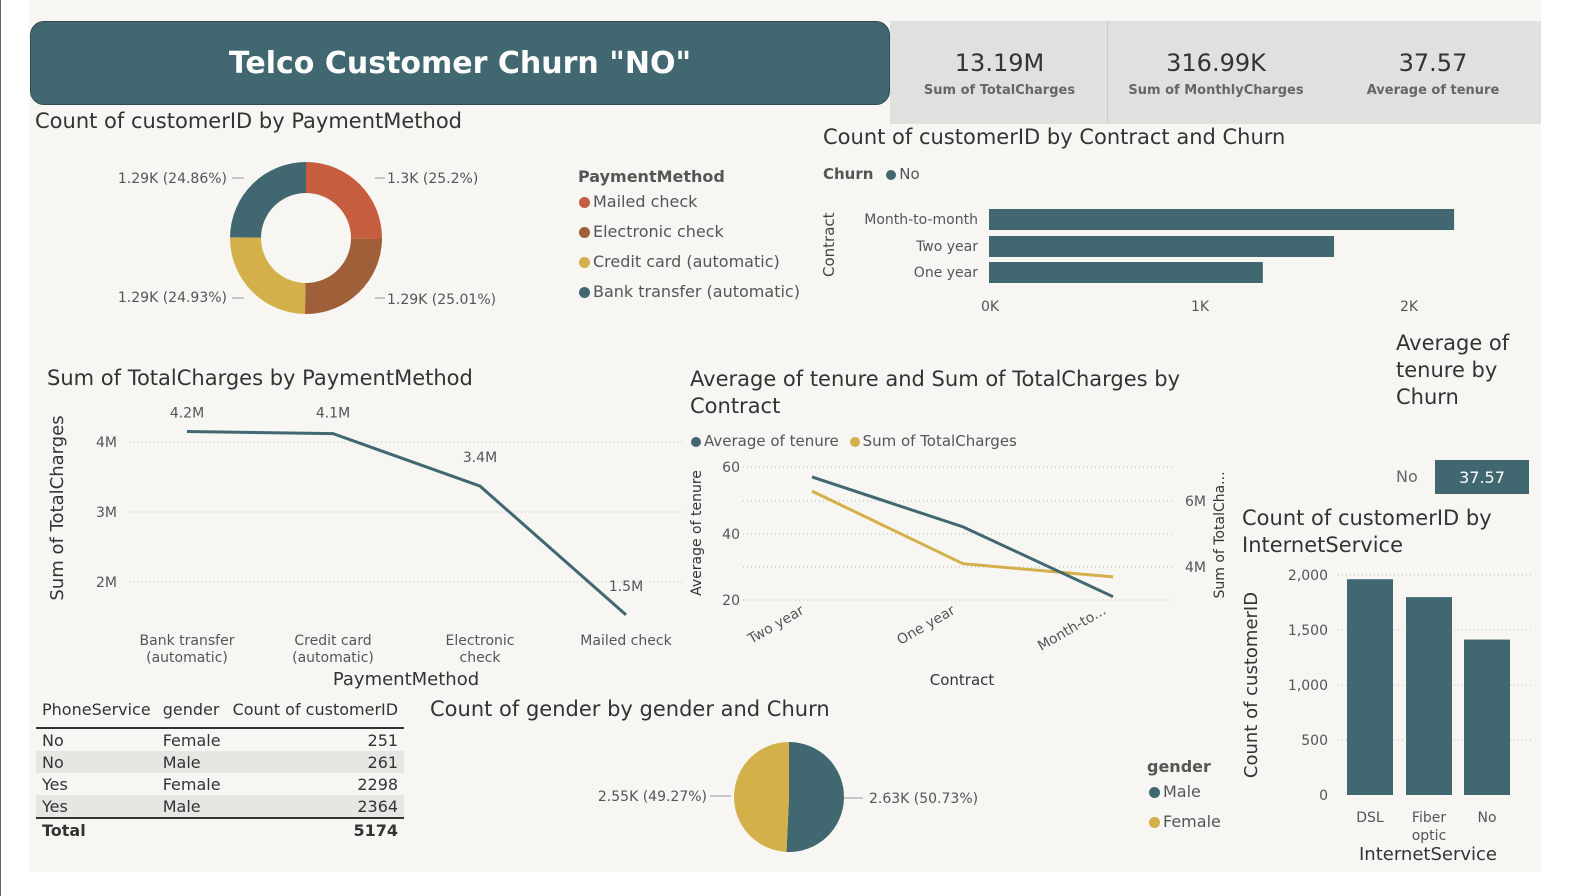 Image resolution: width=1570 pixels, height=896 pixels. I want to click on table-cell: 2364, so click(315, 806).